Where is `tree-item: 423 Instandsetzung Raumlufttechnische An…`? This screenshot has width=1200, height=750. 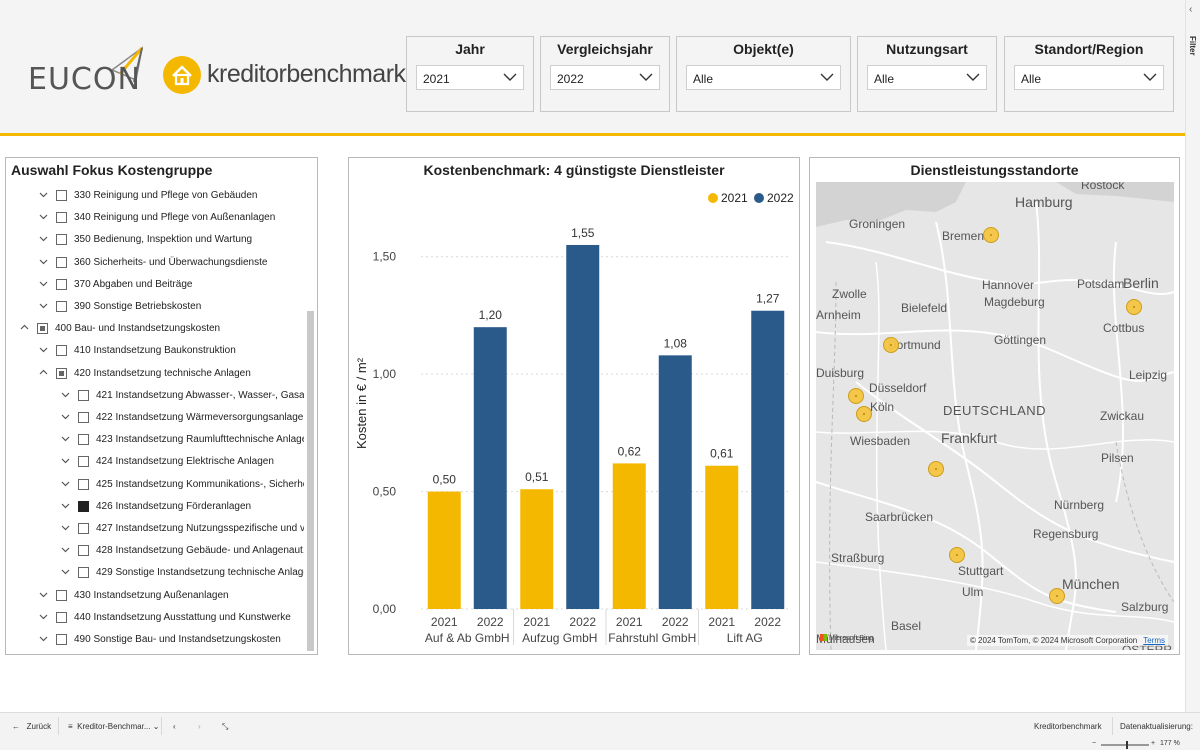
tree-item: 423 Instandsetzung Raumlufttechnische An… is located at coordinates (155, 440).